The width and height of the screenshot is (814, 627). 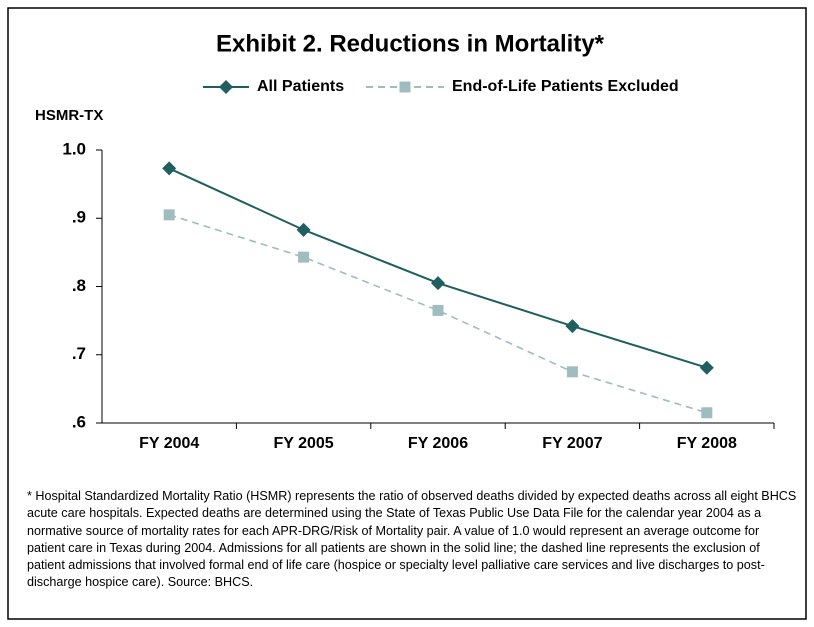 What do you see at coordinates (79, 353) in the screenshot?
I see `y-tick-label: .7` at bounding box center [79, 353].